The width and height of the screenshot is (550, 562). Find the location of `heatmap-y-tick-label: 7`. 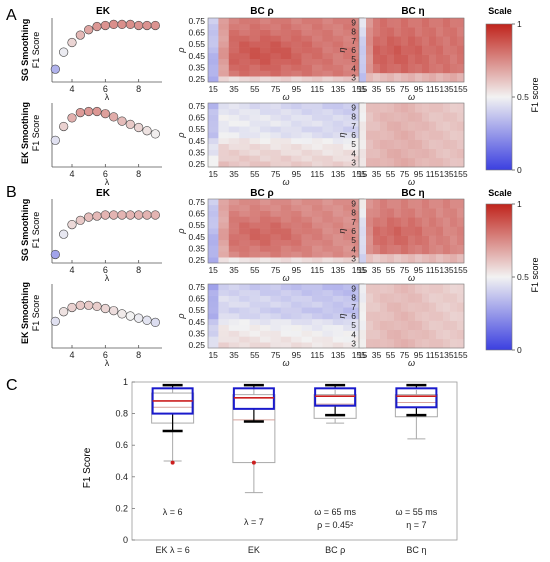

heatmap-y-tick-label: 7 is located at coordinates (353, 126).